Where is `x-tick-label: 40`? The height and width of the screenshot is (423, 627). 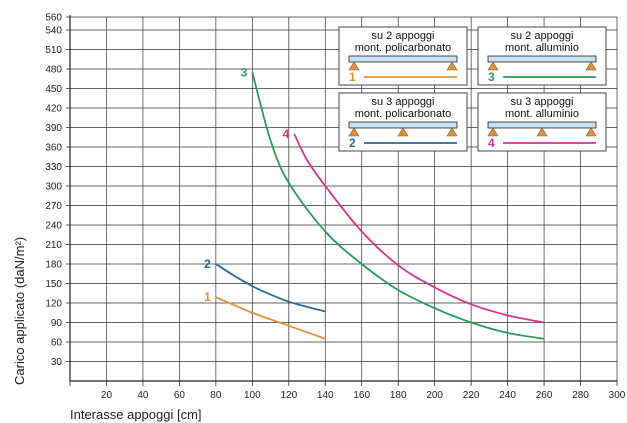 x-tick-label: 40 is located at coordinates (143, 395).